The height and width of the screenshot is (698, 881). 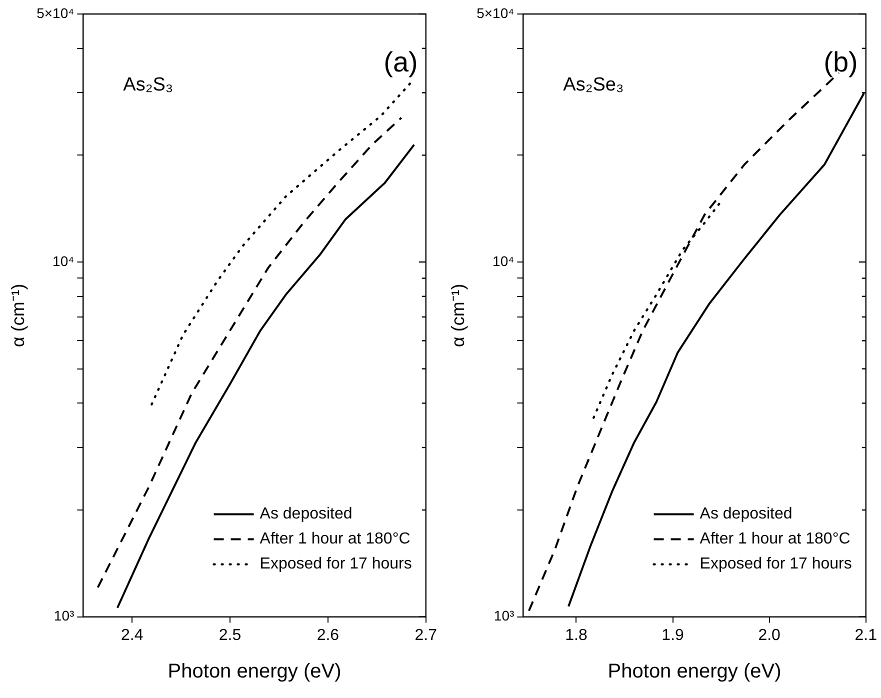 What do you see at coordinates (866, 635) in the screenshot?
I see `x-tick-label: 2.1` at bounding box center [866, 635].